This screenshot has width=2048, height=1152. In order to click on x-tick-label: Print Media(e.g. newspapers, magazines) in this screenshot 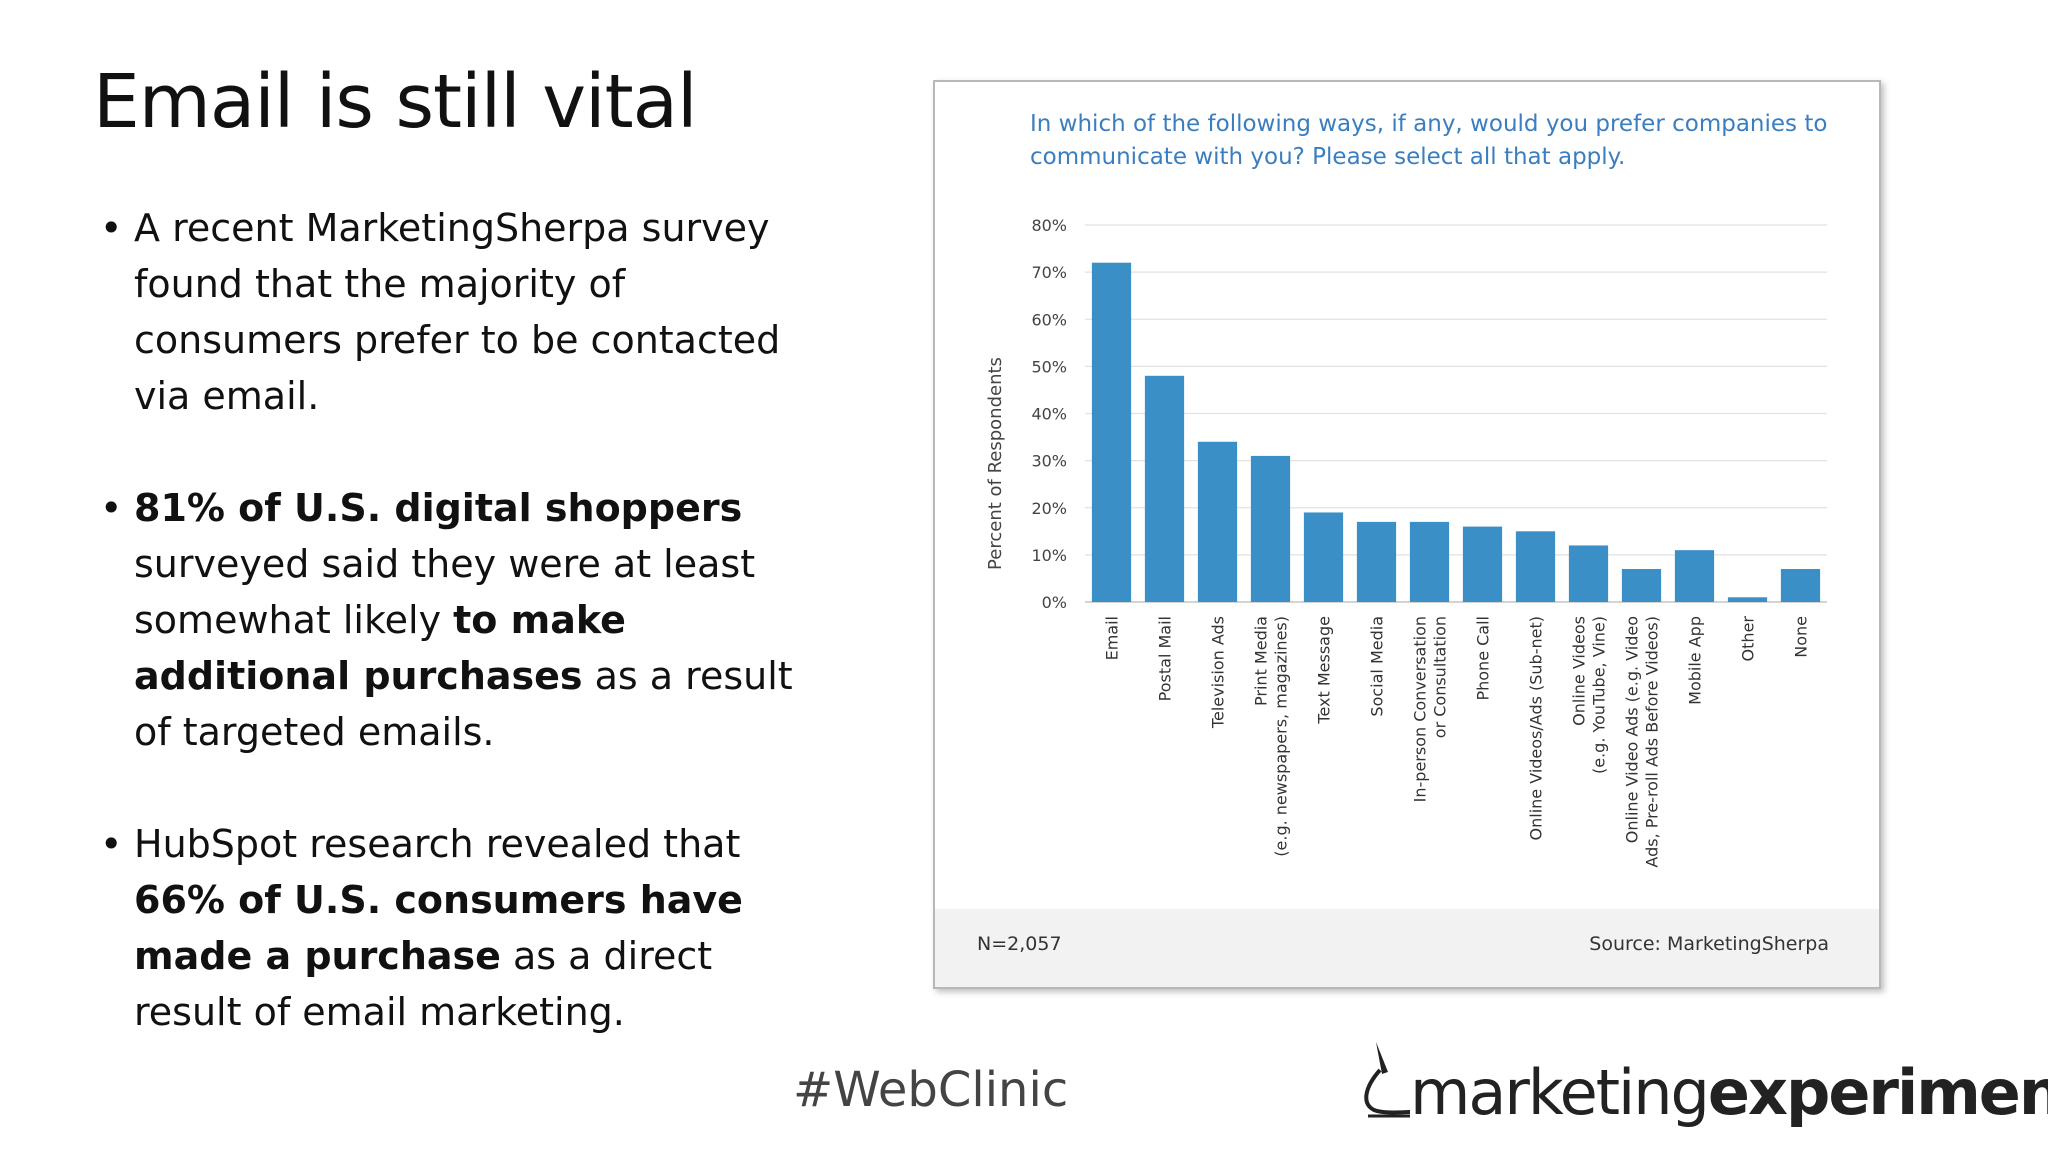, I will do `click(1271, 736)`.